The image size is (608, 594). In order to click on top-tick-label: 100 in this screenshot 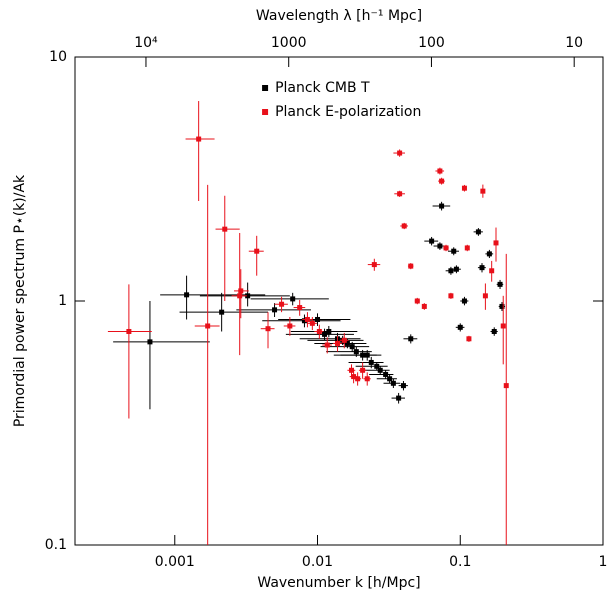, I will do `click(431, 43)`.